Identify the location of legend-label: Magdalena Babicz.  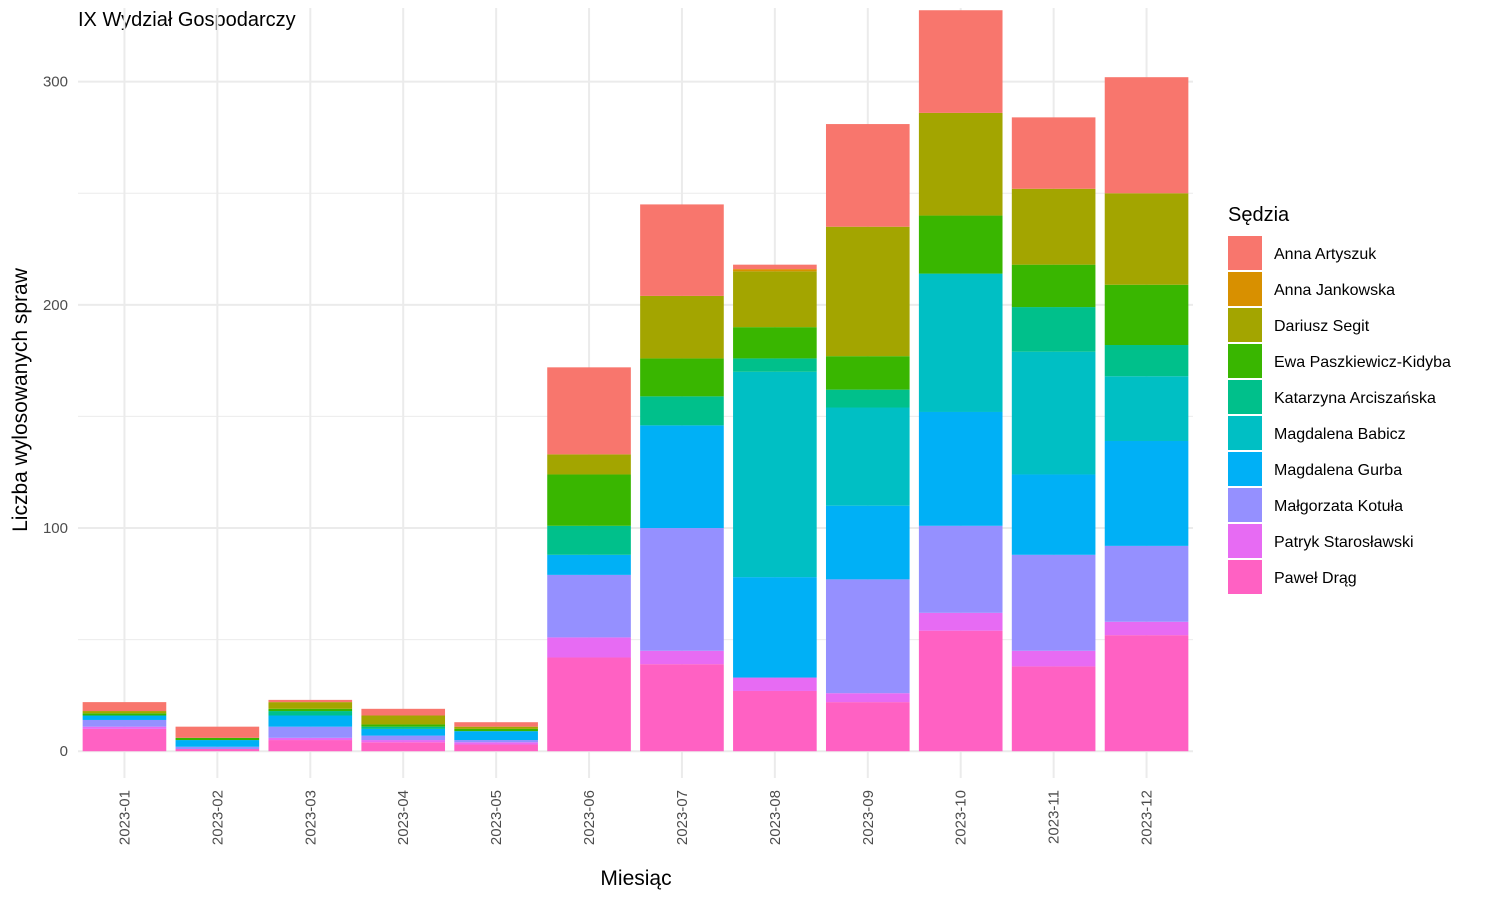
(1340, 434).